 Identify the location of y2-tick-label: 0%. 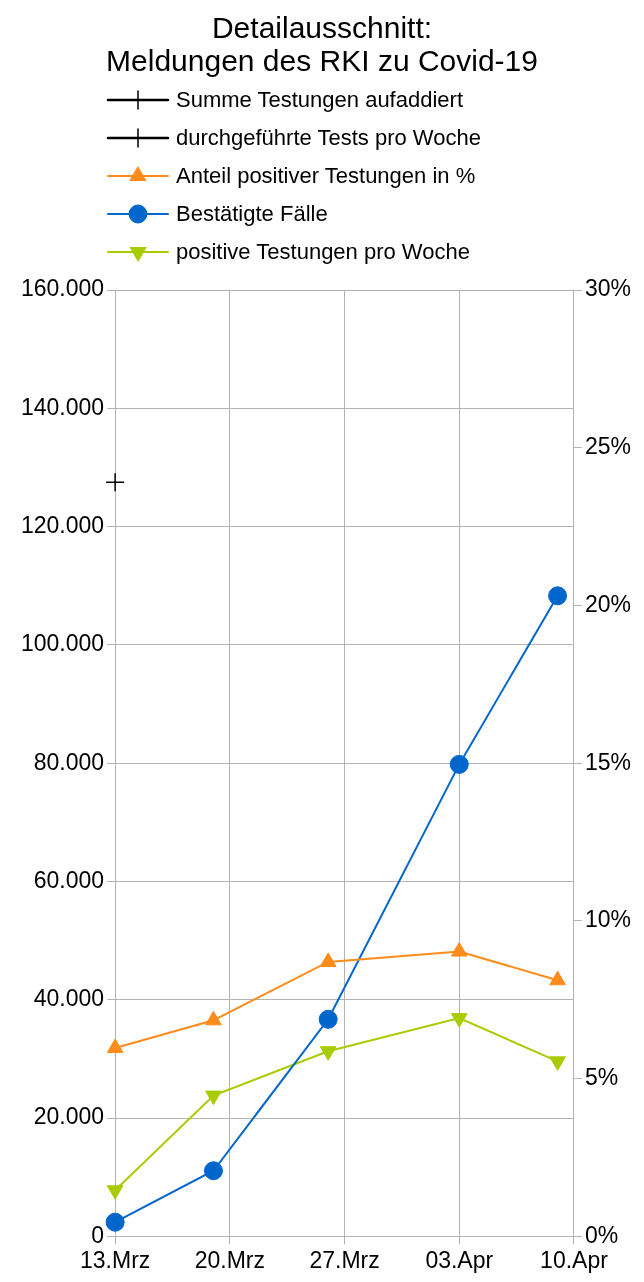
(601, 1234).